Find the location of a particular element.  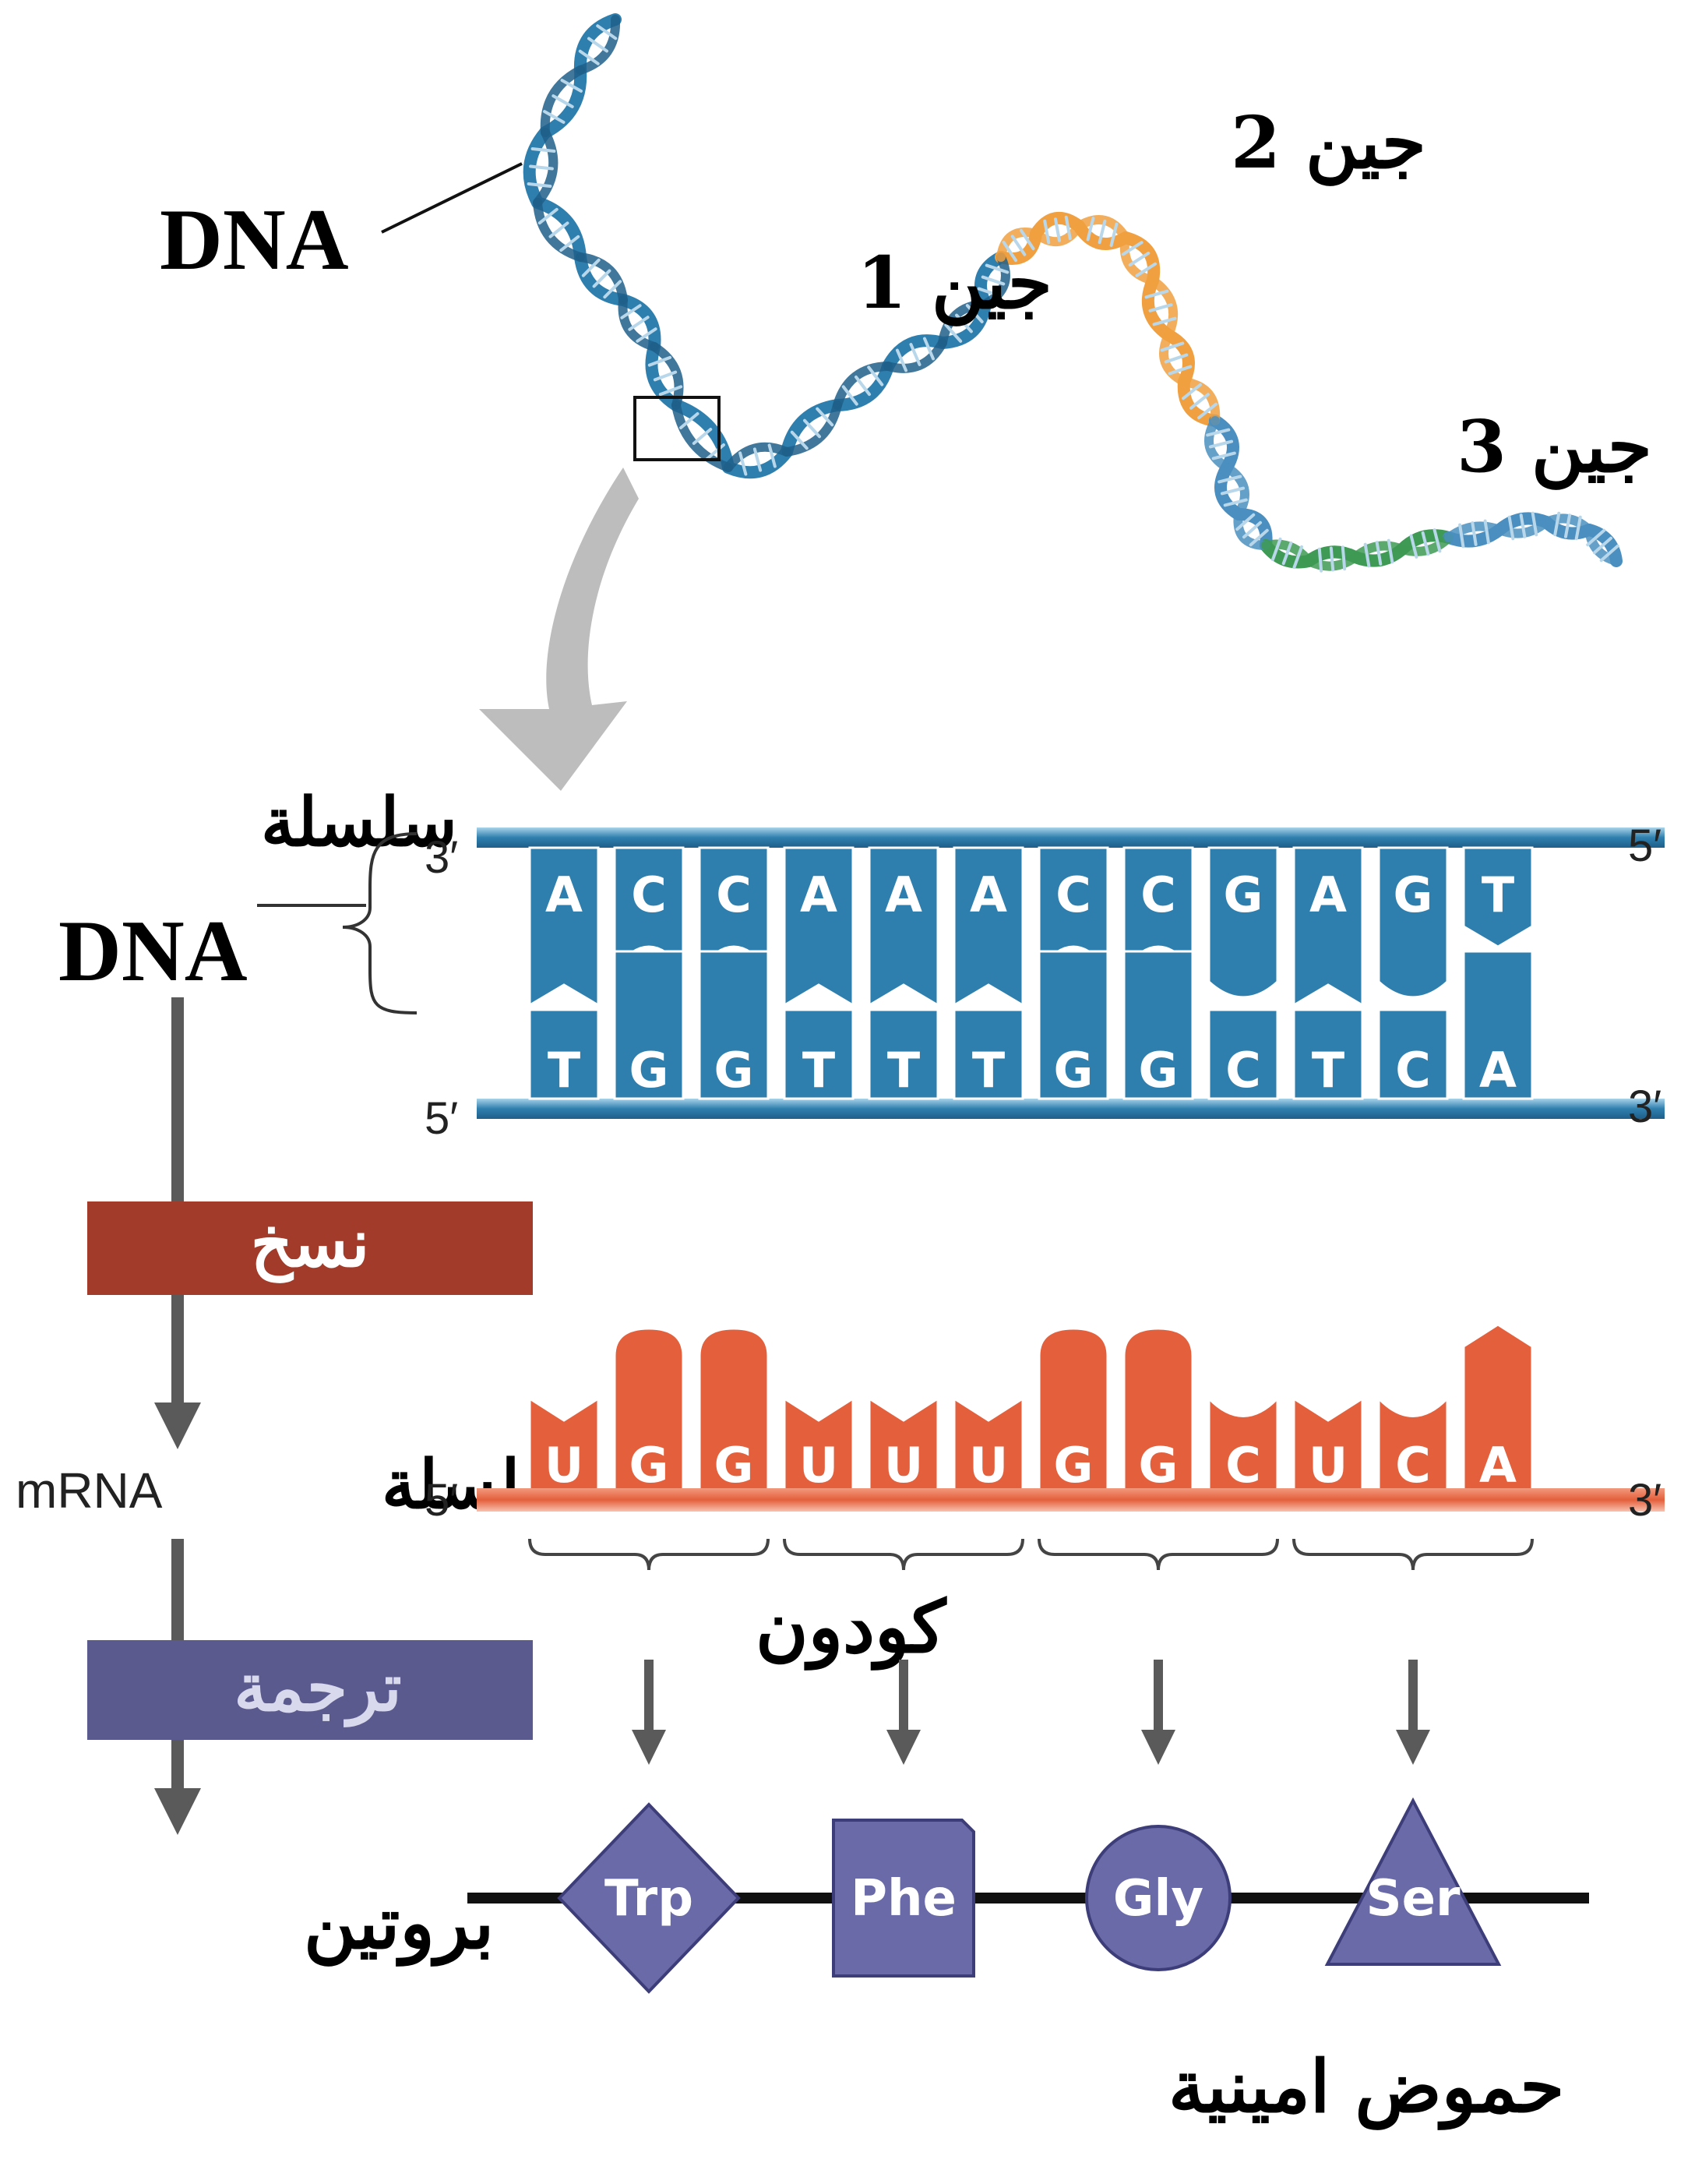

mrna-left-end: 5′ is located at coordinates (441, 1501).